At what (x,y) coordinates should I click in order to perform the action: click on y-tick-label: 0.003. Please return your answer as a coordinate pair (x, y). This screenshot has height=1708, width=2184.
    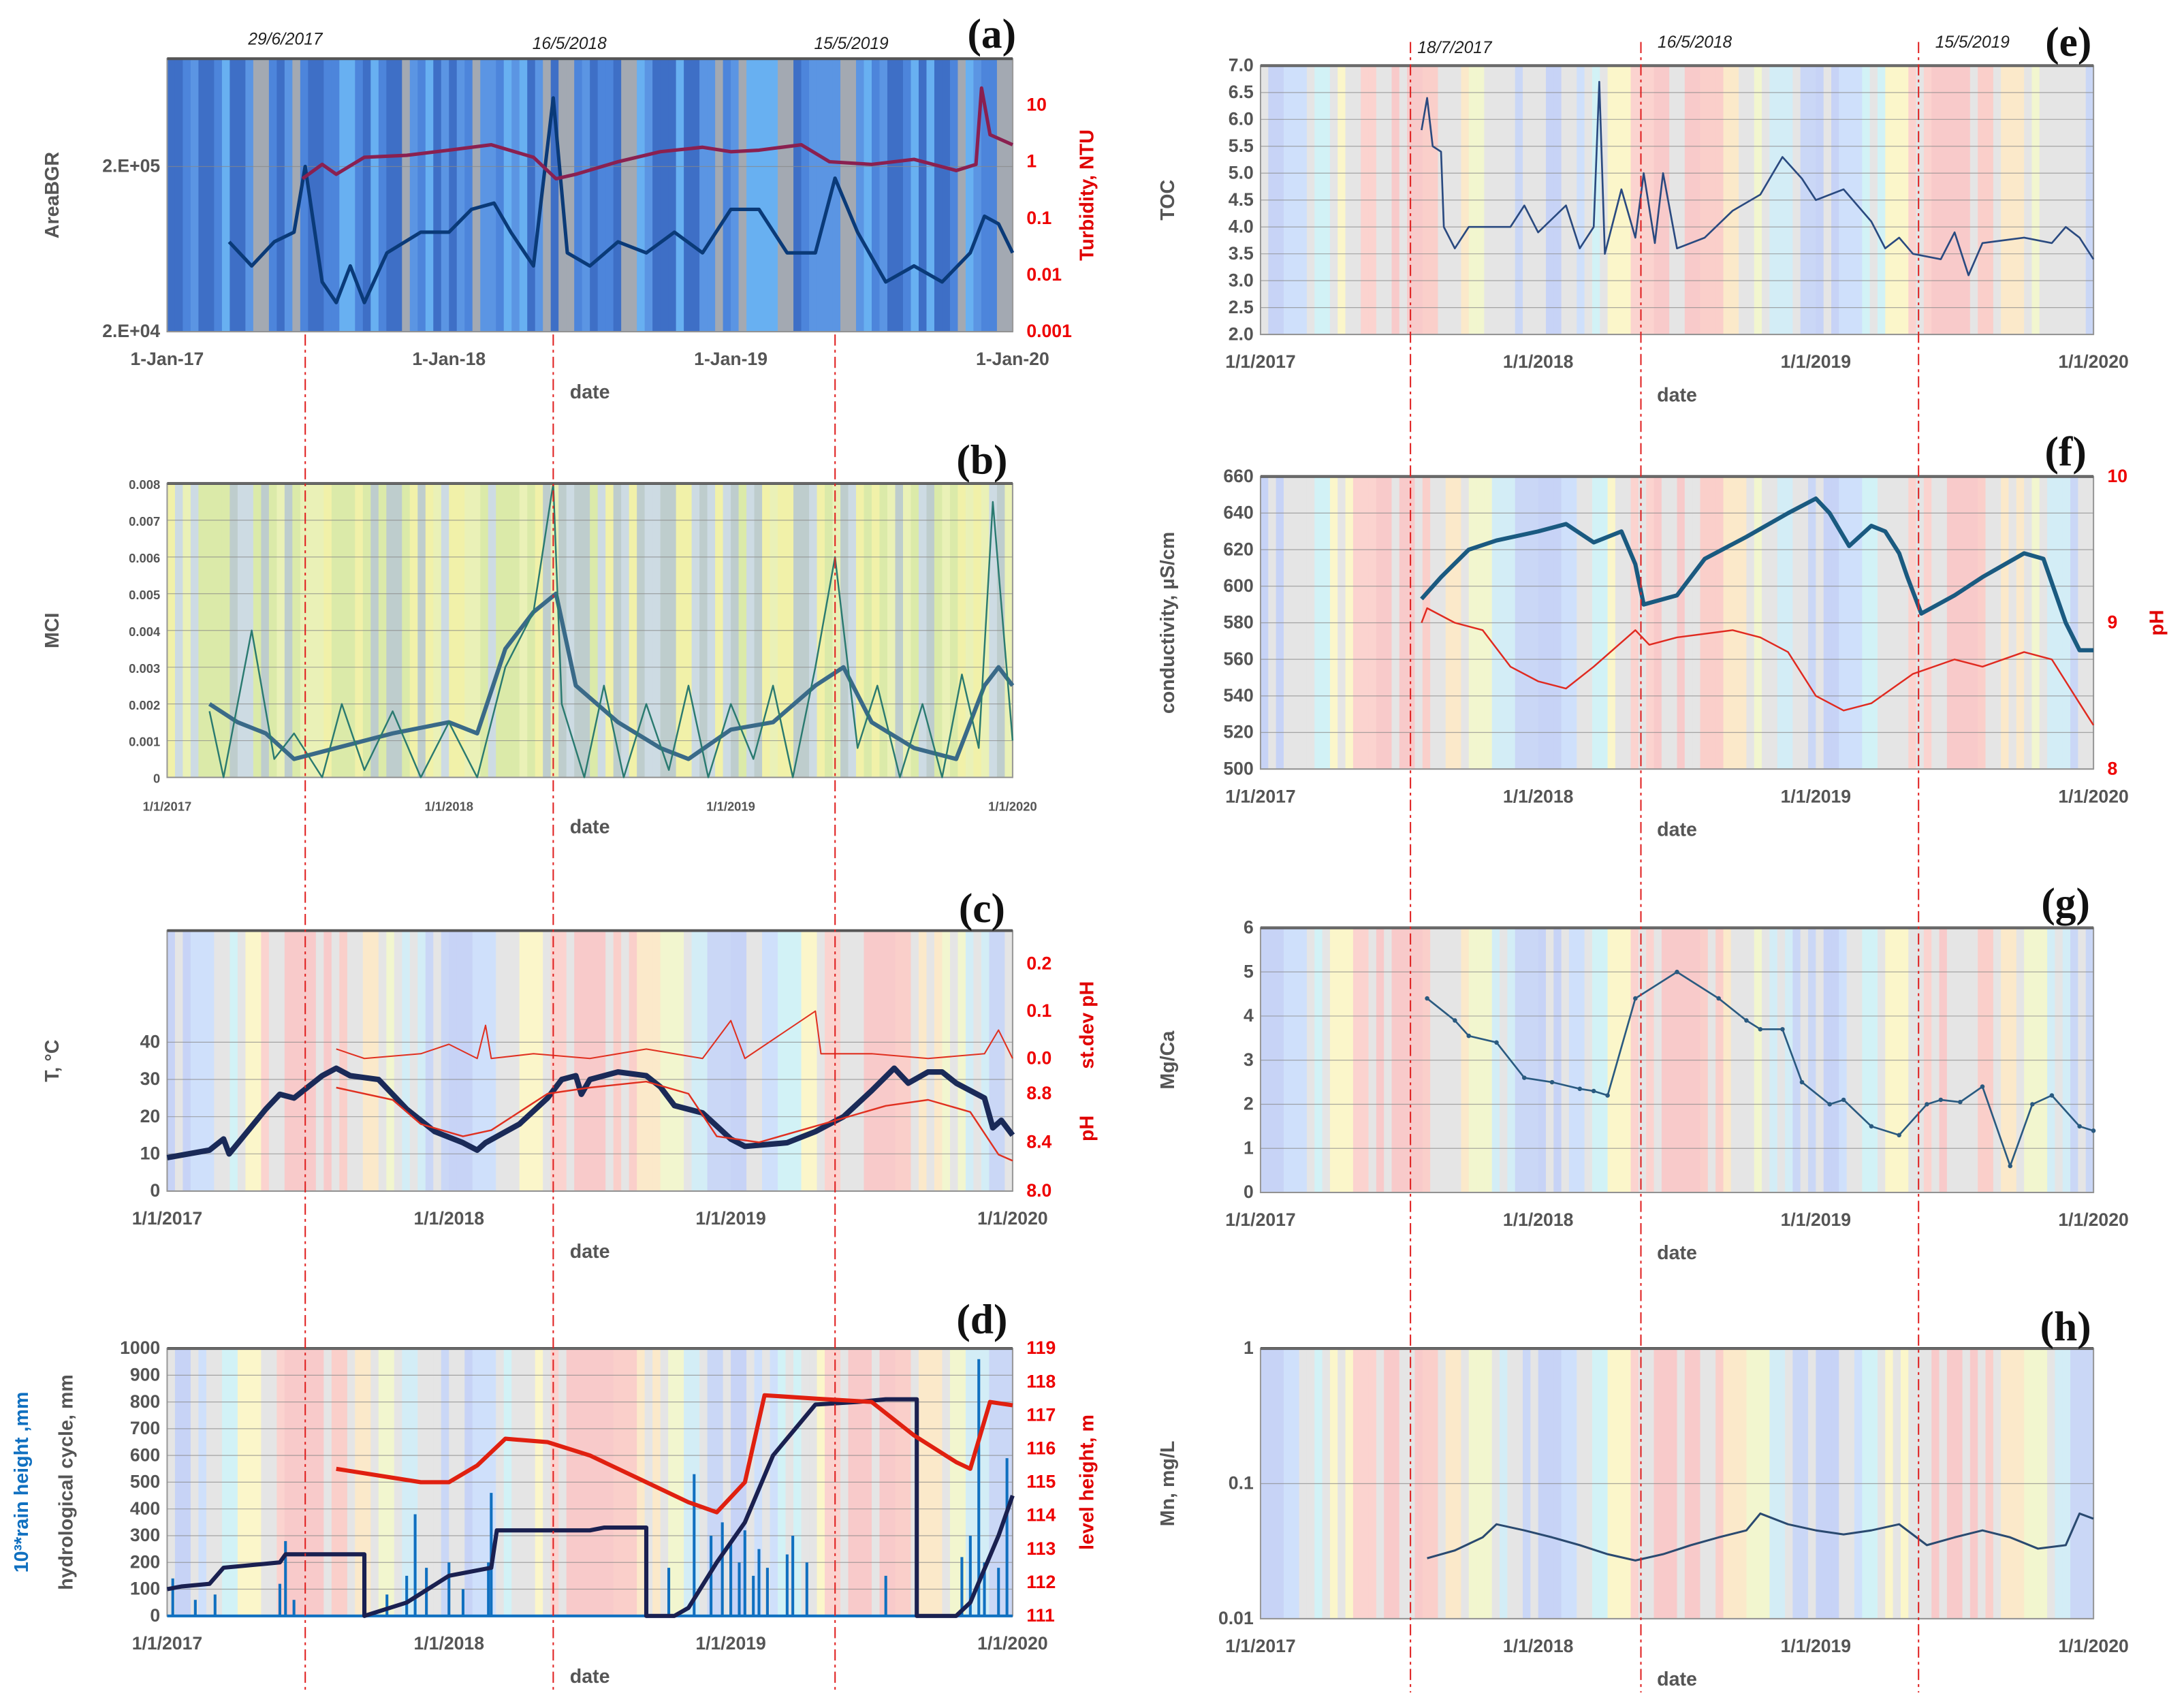
    Looking at the image, I should click on (144, 668).